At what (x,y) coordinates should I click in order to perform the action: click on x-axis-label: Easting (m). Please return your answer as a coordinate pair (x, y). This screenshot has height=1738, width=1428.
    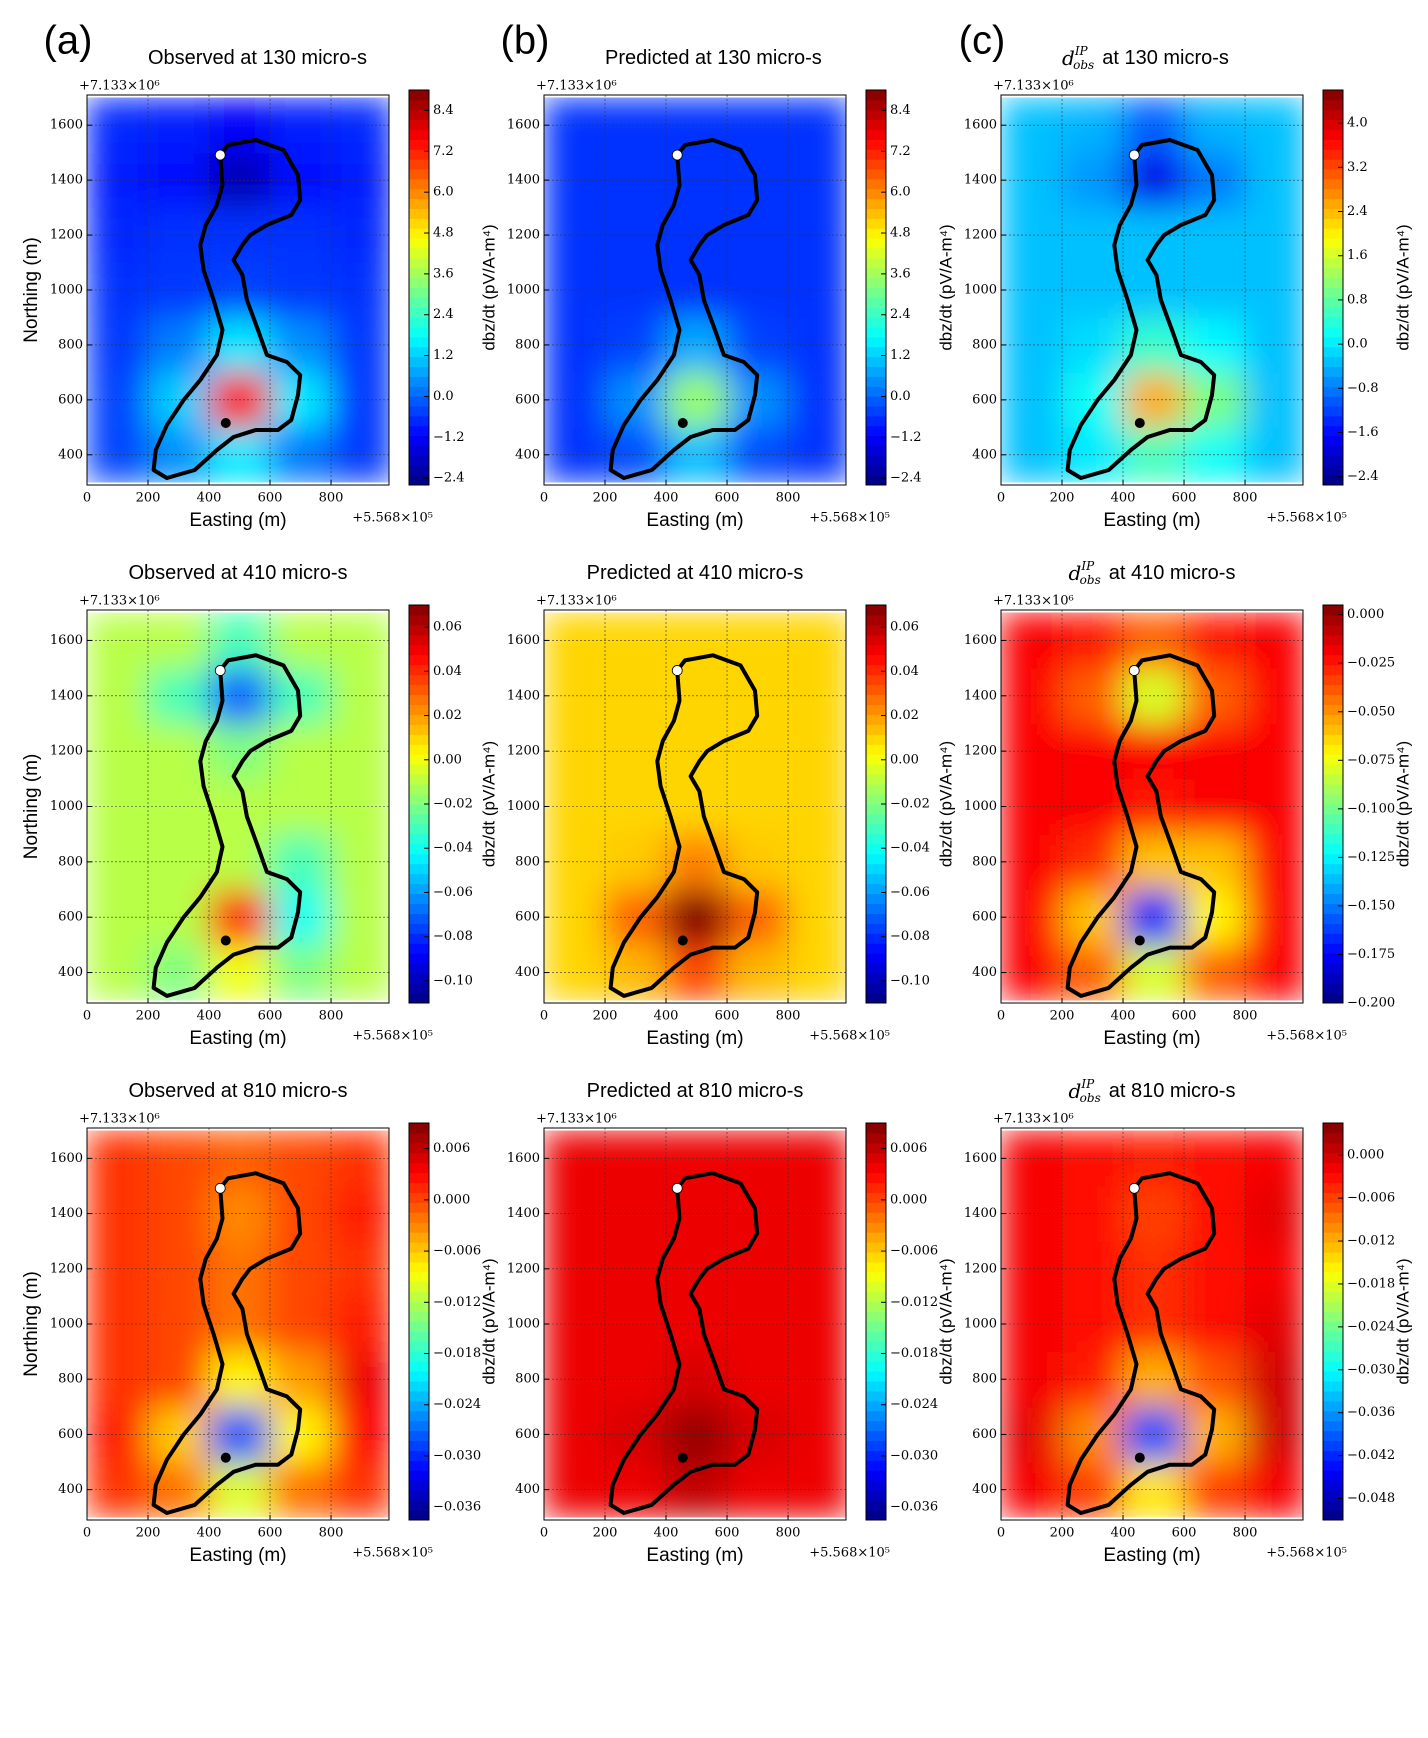
    Looking at the image, I should click on (694, 520).